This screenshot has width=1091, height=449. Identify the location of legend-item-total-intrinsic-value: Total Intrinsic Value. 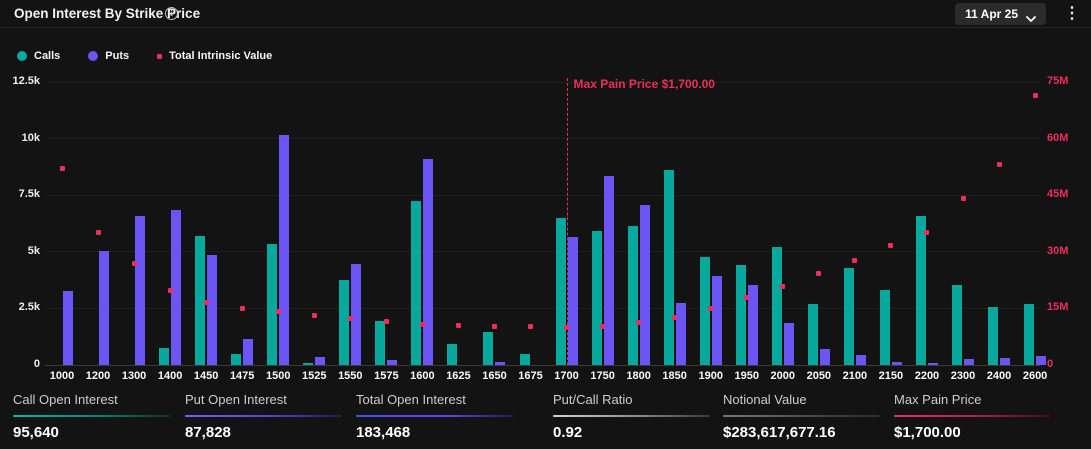
(214, 56).